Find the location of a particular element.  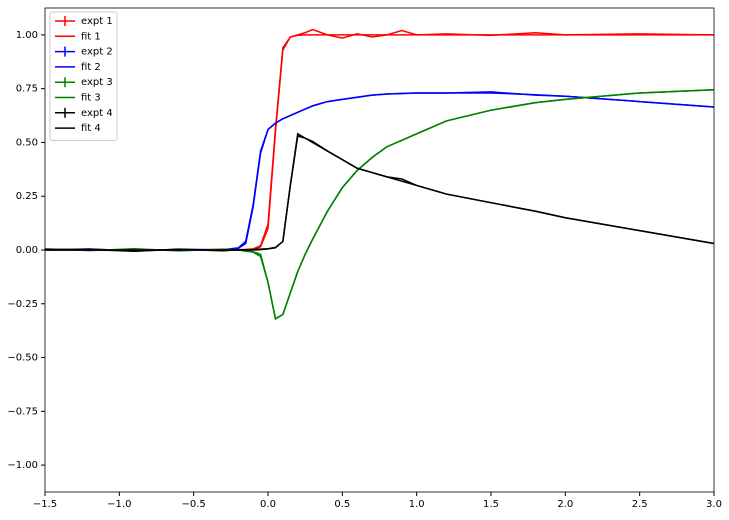

y-tick-label: 0.00 is located at coordinates (27, 250).